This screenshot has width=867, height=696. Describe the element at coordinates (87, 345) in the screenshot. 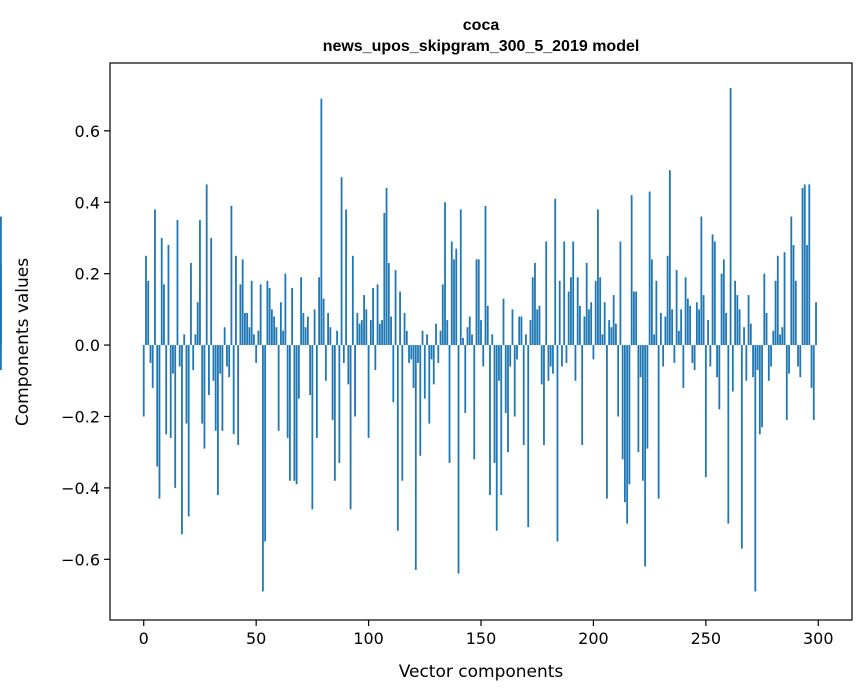

I see `y-tick-label: 0.0` at that location.